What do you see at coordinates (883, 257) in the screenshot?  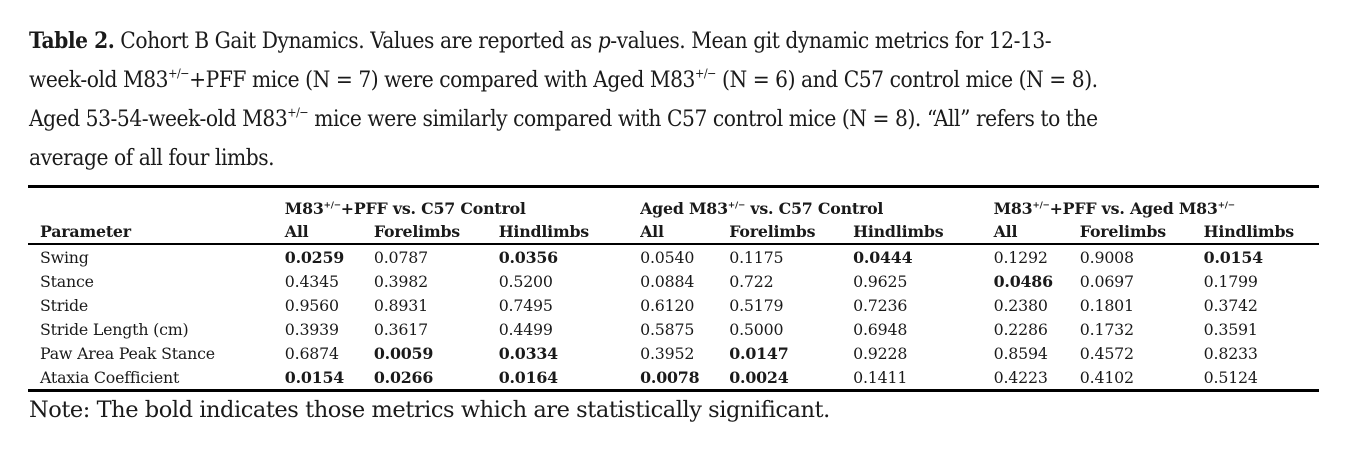 I see `p-value-cell-significant: 0.0444` at bounding box center [883, 257].